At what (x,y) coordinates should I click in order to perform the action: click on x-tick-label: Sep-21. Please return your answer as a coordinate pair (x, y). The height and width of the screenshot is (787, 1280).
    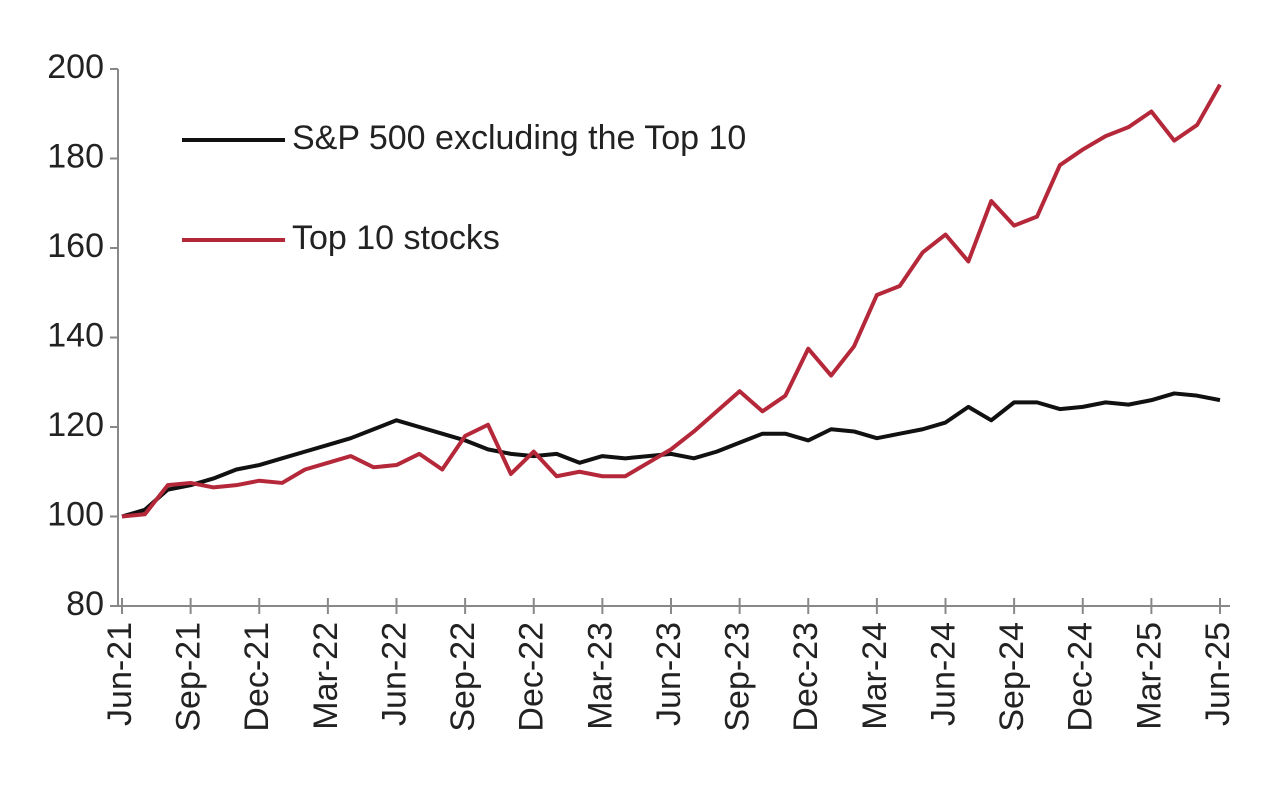
    Looking at the image, I should click on (189, 677).